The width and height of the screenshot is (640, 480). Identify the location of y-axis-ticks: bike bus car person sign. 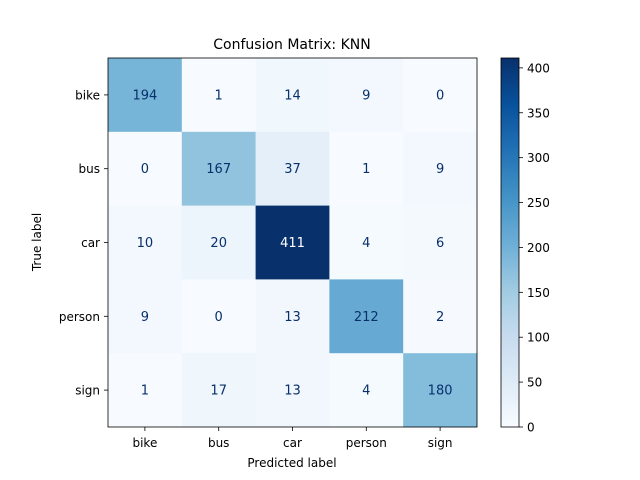
(83, 243).